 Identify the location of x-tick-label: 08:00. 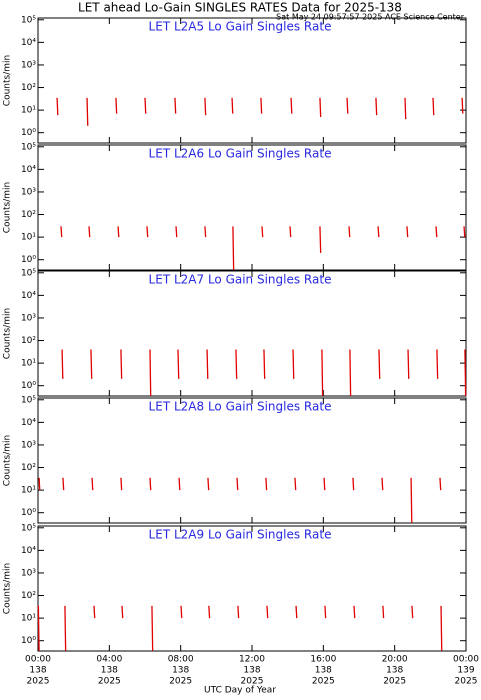
(181, 660).